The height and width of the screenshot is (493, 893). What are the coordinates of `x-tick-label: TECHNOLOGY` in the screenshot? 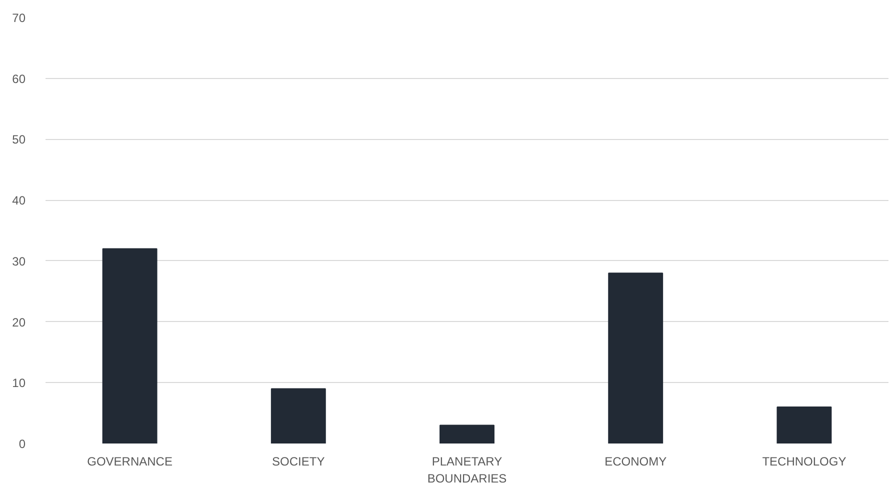 It's located at (804, 461).